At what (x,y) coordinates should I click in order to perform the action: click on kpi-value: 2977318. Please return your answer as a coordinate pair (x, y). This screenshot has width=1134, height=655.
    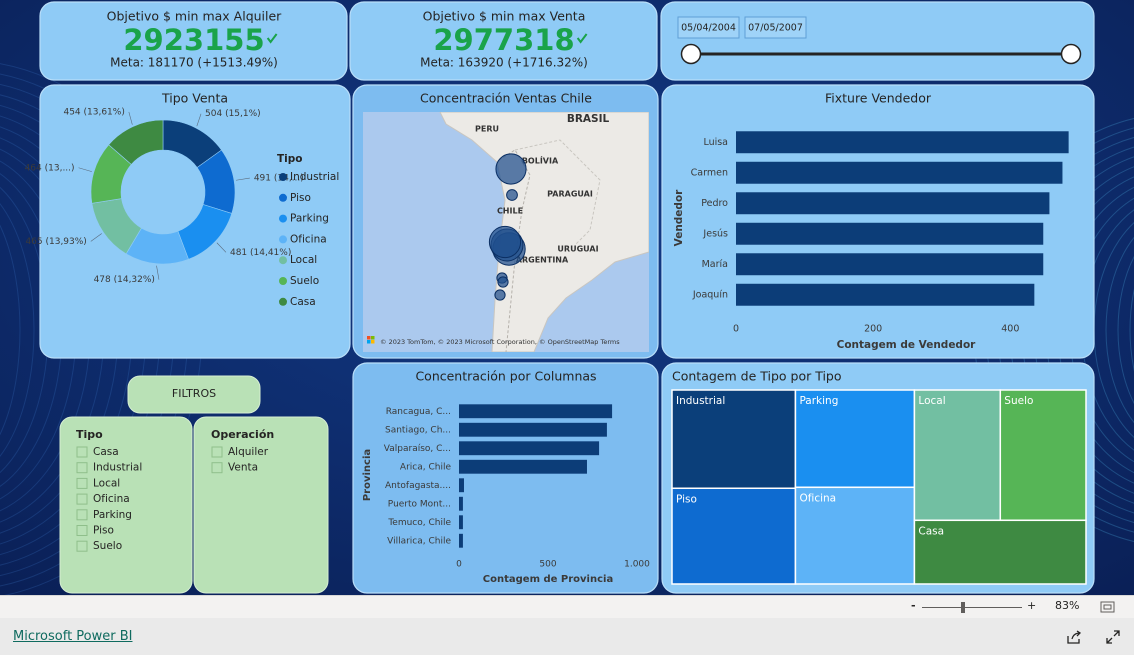
    Looking at the image, I should click on (503, 40).